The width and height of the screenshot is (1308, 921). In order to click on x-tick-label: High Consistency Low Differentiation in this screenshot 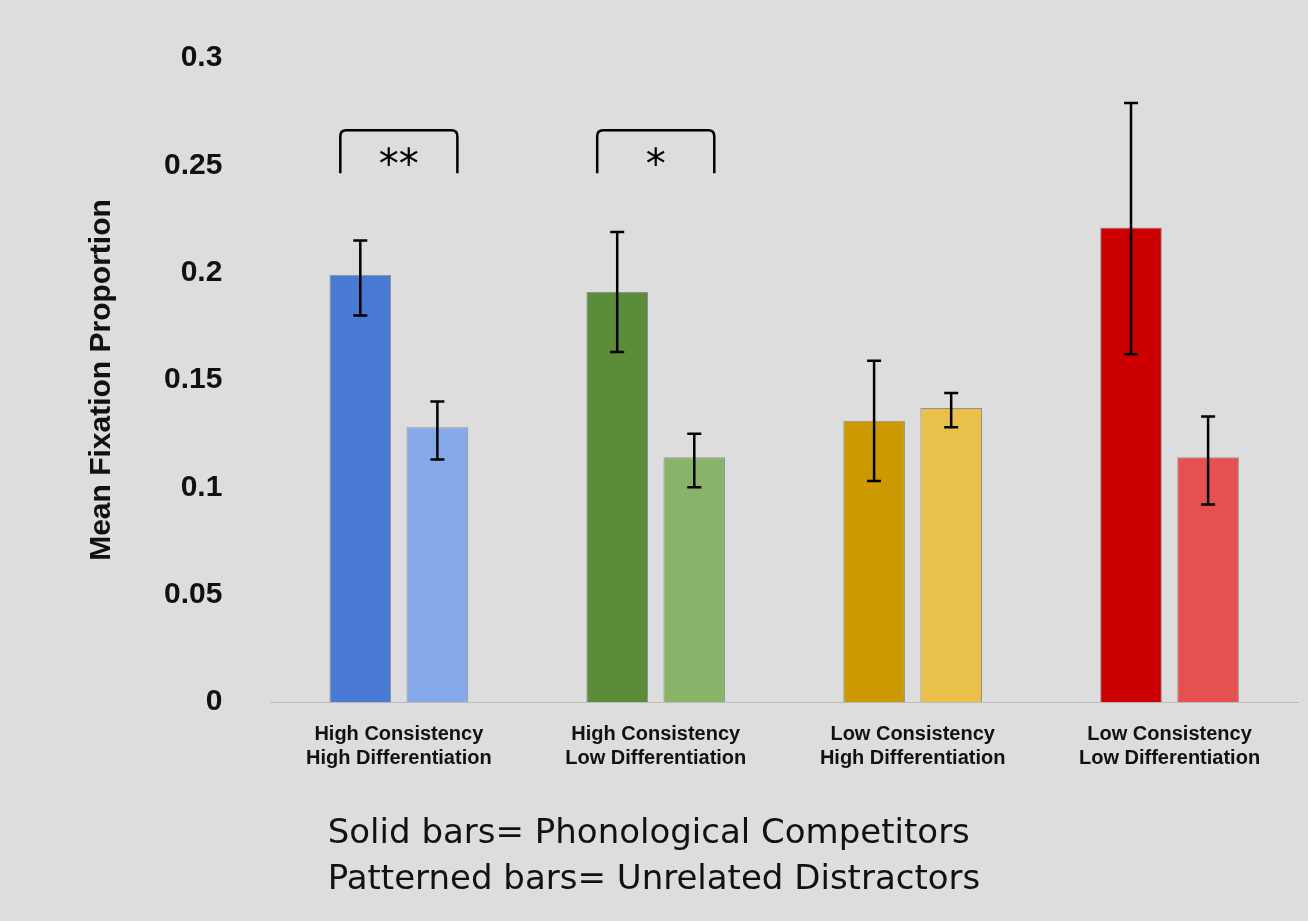, I will do `click(656, 744)`.